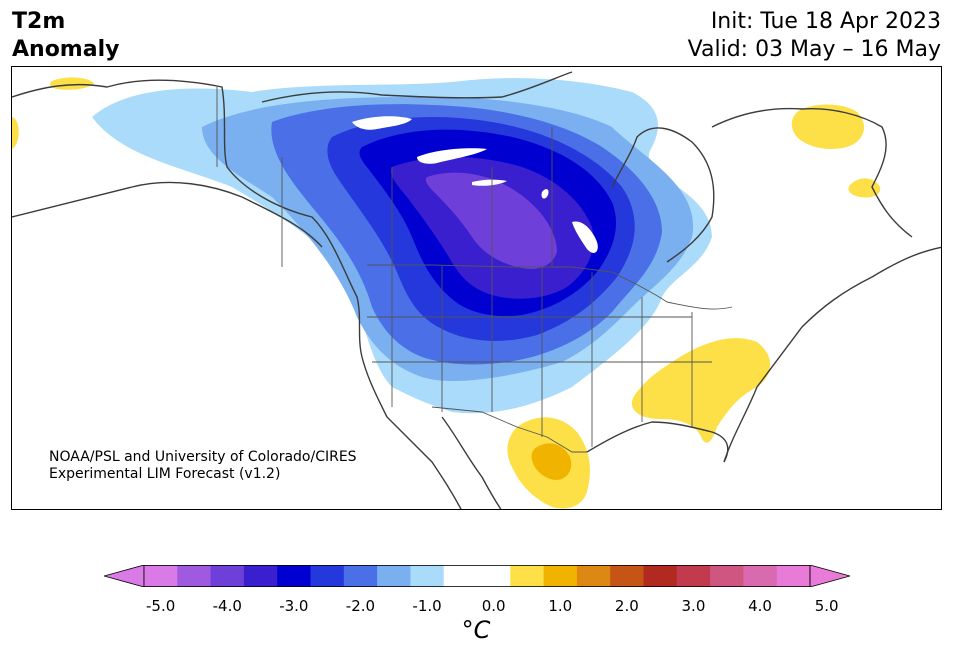  I want to click on contour-warm-alaska, so click(71, 83).